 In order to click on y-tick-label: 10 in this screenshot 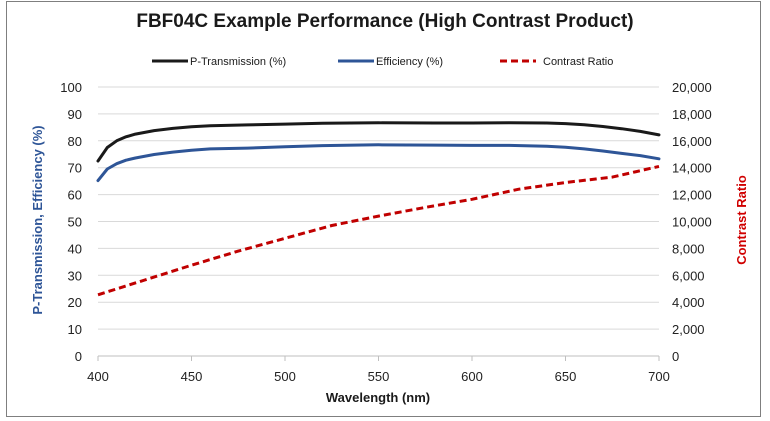, I will do `click(75, 329)`.